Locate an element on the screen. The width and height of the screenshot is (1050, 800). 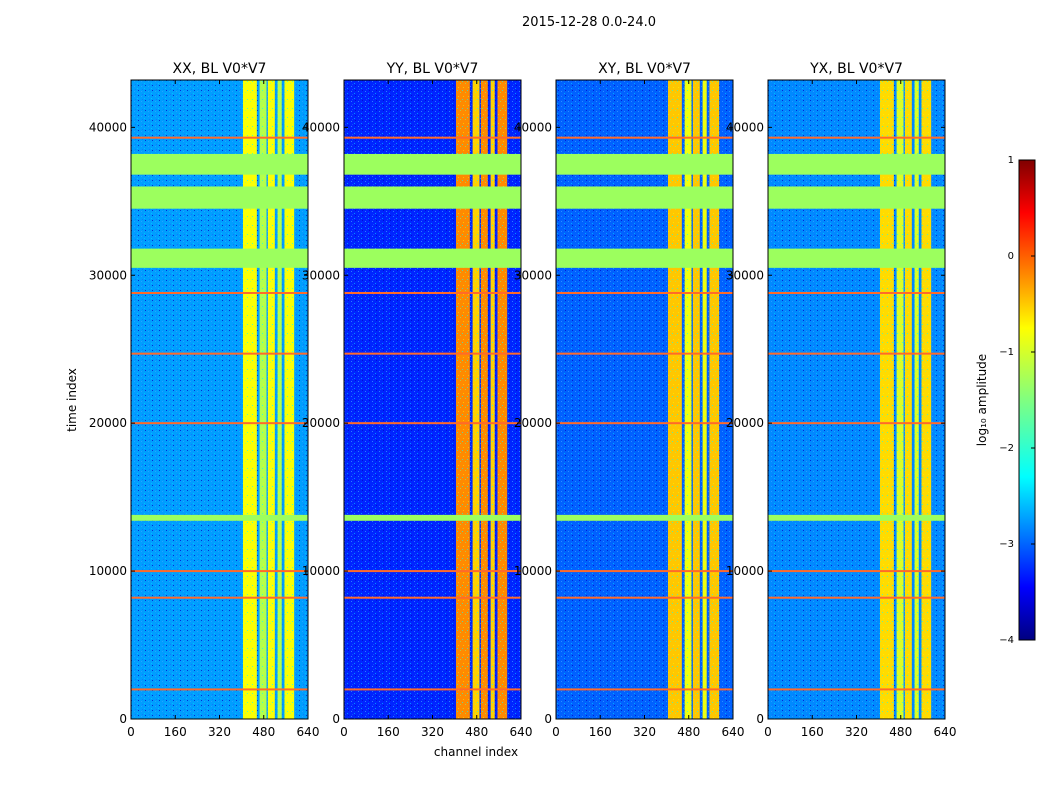
panel-title: YY, BL V0*V7 is located at coordinates (432, 69).